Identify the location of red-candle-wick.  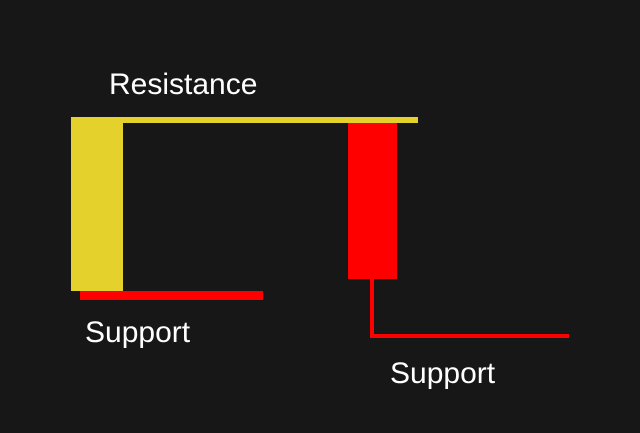
(372, 308).